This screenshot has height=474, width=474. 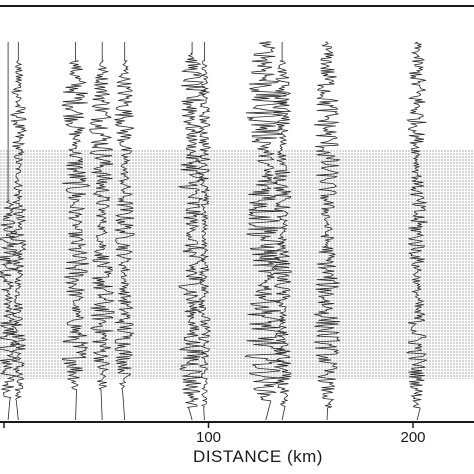 What do you see at coordinates (258, 456) in the screenshot?
I see `x-axis-label: DISTANCE (km)` at bounding box center [258, 456].